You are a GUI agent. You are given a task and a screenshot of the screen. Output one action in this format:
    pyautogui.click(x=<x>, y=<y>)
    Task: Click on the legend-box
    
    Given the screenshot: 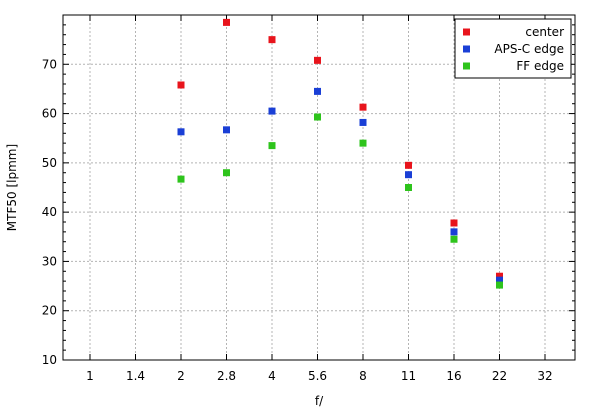 What is the action you would take?
    pyautogui.click(x=513, y=48)
    